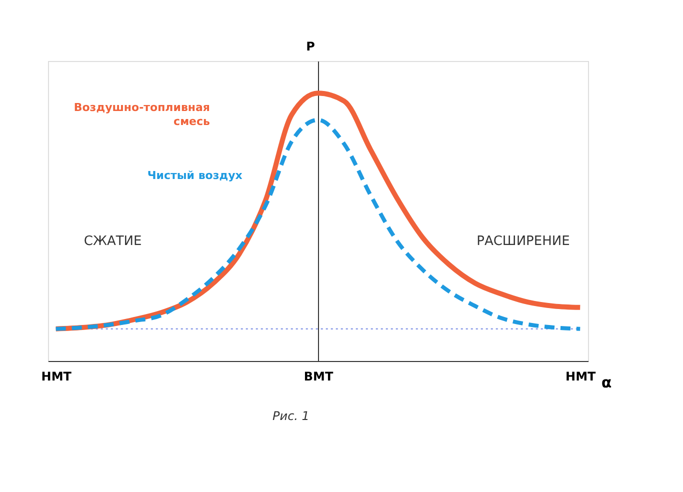 Image resolution: width=683 pixels, height=492 pixels. I want to click on text: Чистый воздух, so click(194, 175).